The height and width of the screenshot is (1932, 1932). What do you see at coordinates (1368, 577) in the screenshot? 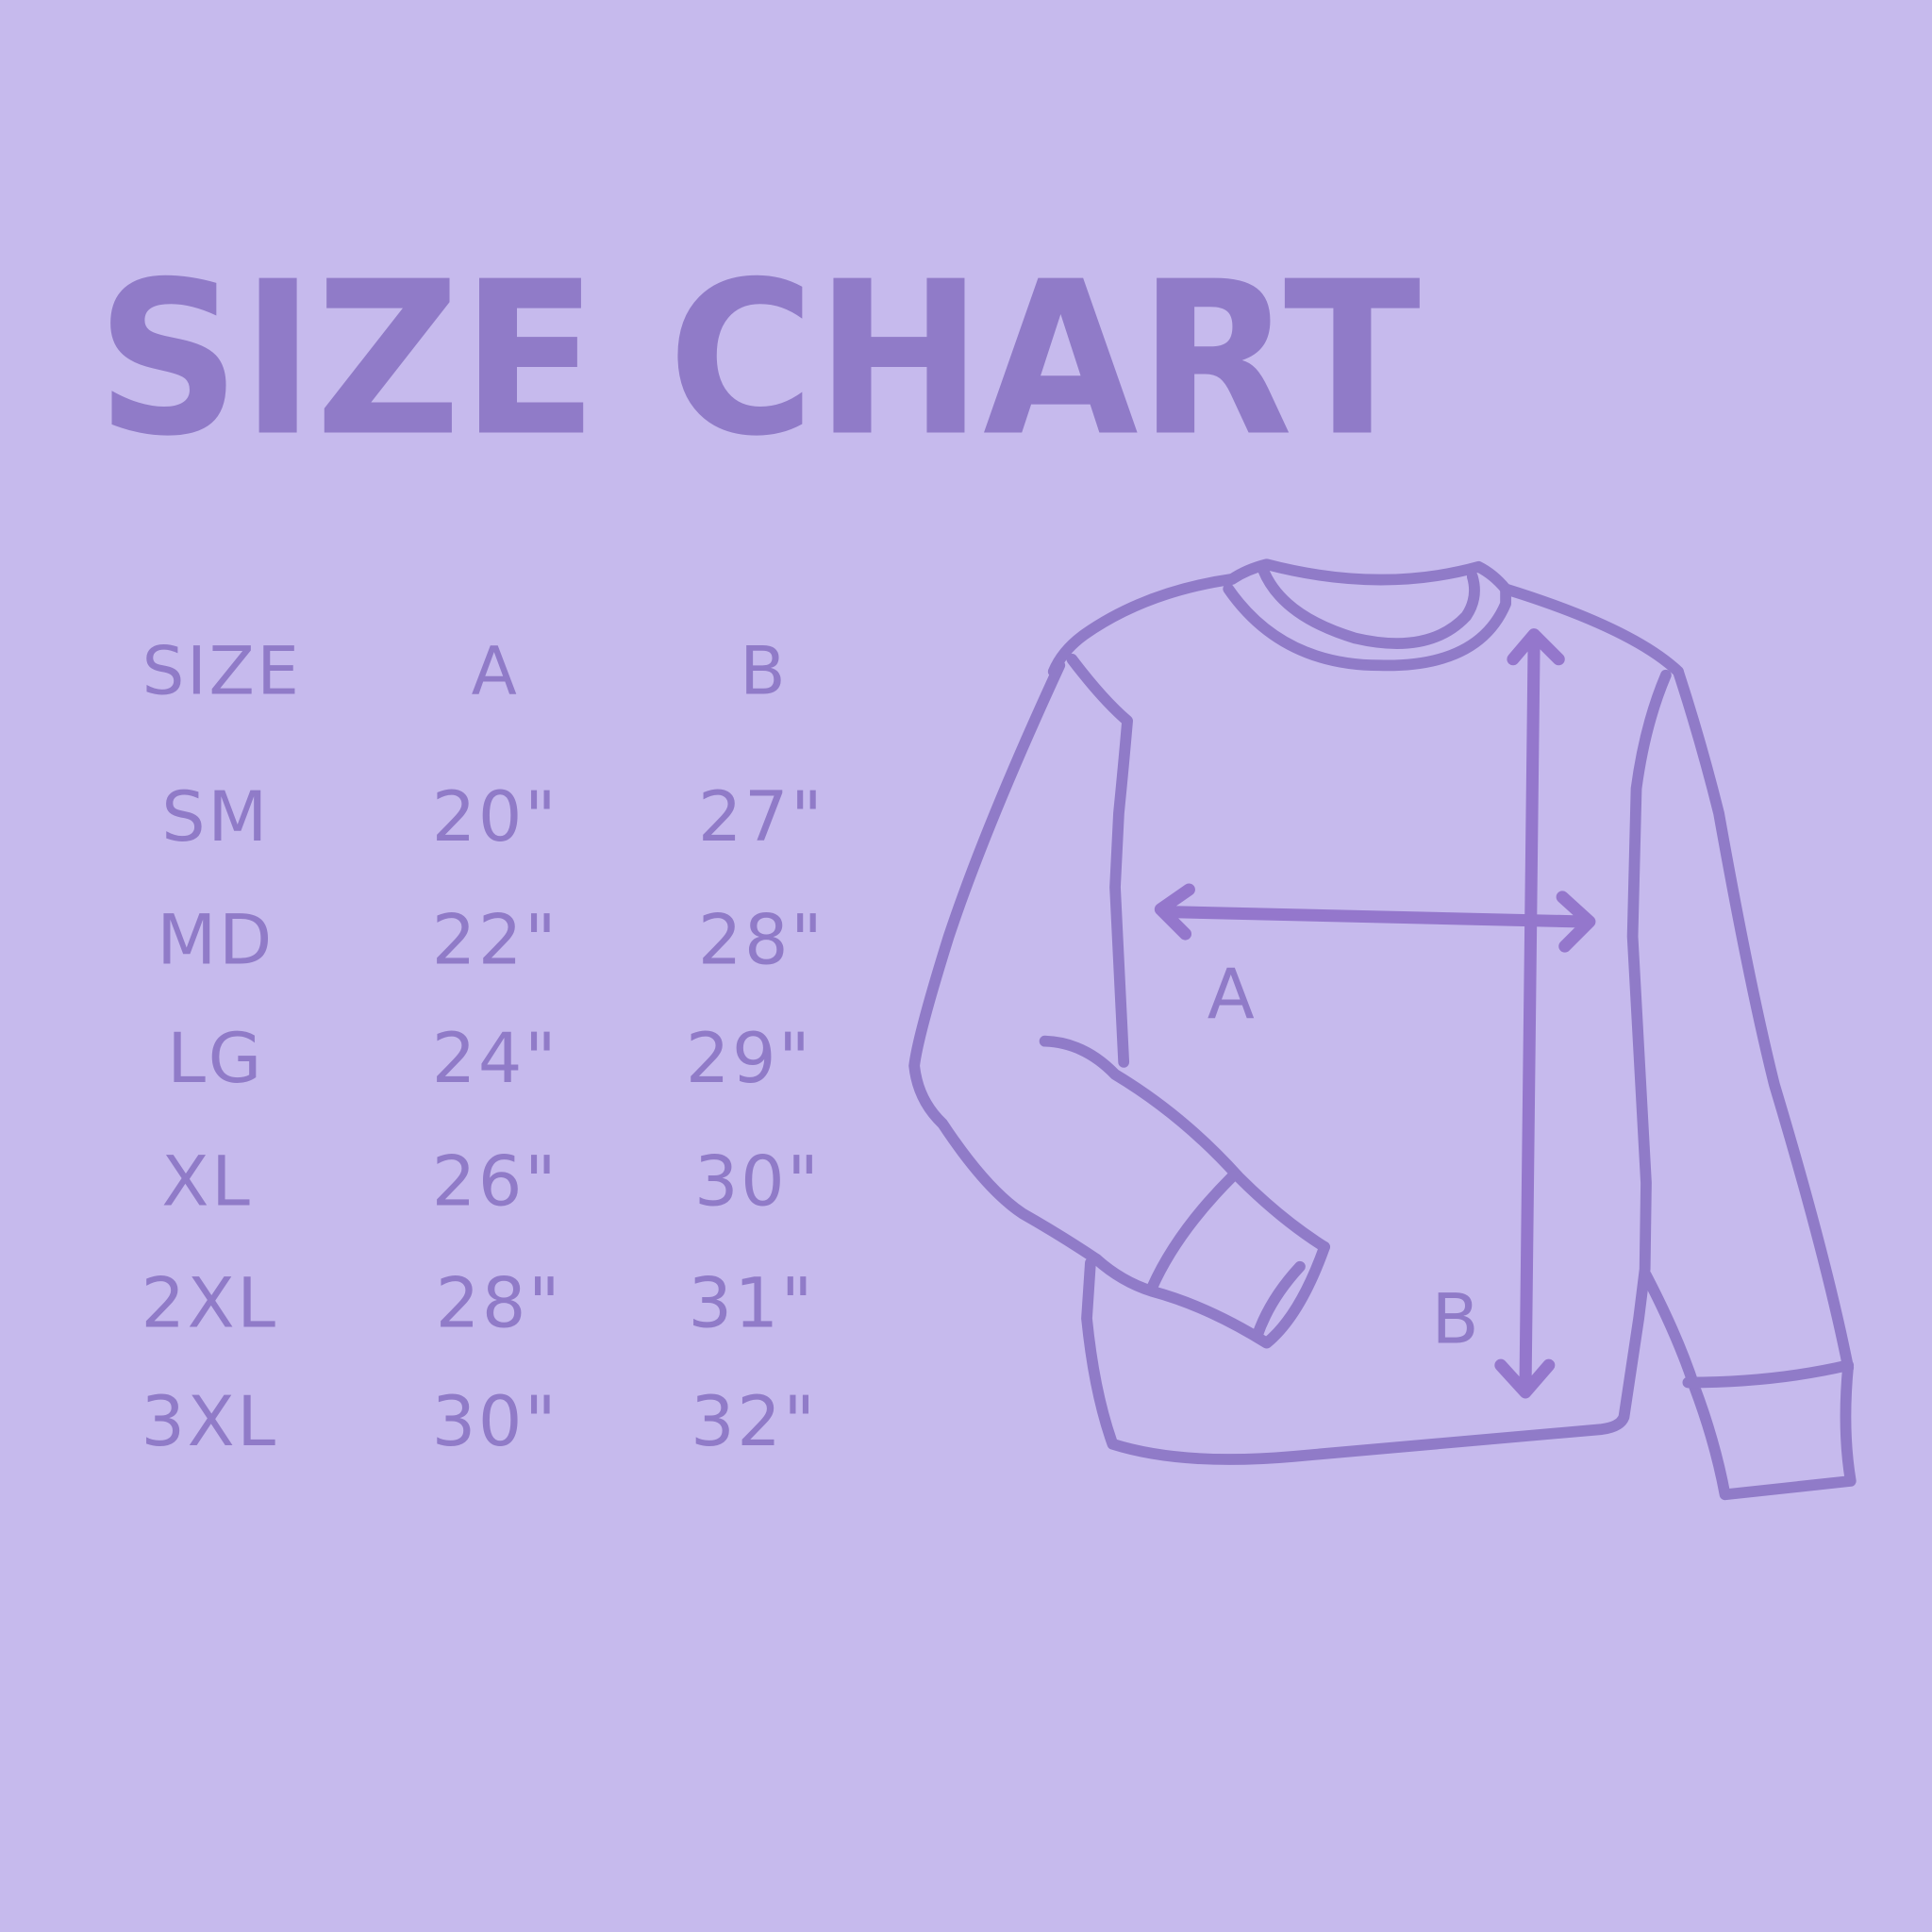
I see `collar-outline` at bounding box center [1368, 577].